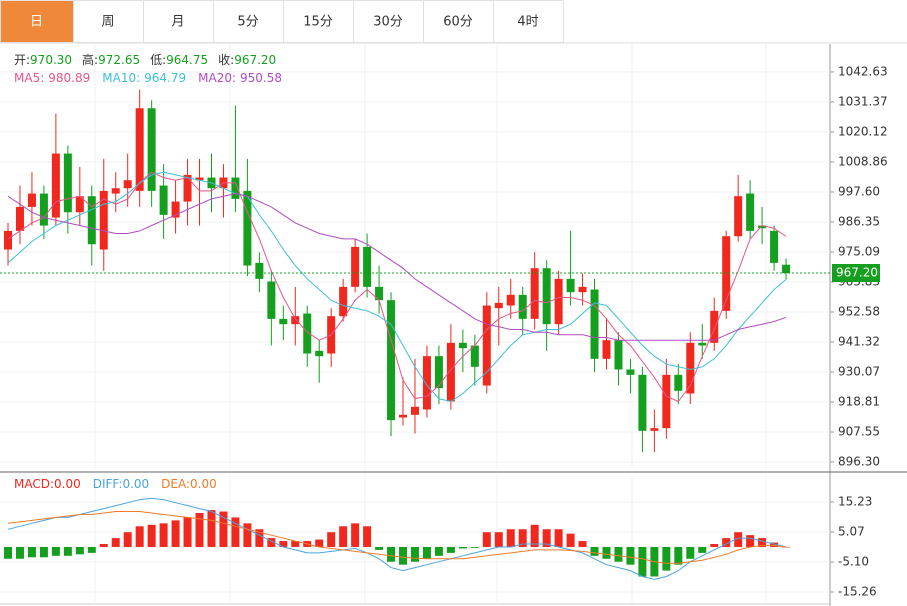 The width and height of the screenshot is (907, 606). What do you see at coordinates (108, 484) in the screenshot?
I see `legend-name: DIFF:` at bounding box center [108, 484].